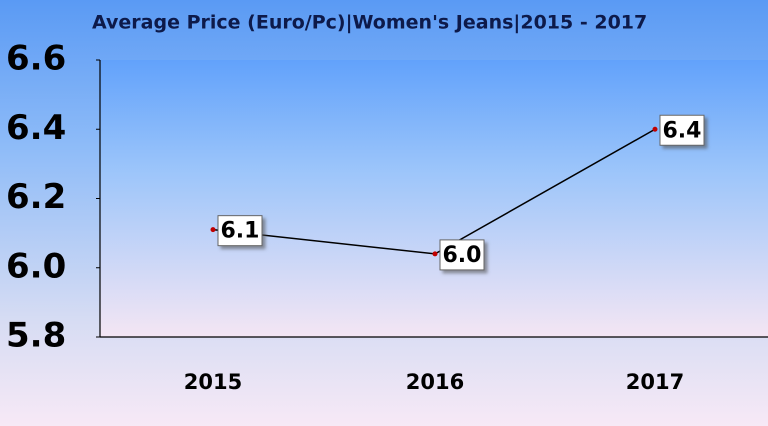 This screenshot has width=768, height=426. Describe the element at coordinates (36, 128) in the screenshot. I see `y-tick-label: 6.4` at that location.